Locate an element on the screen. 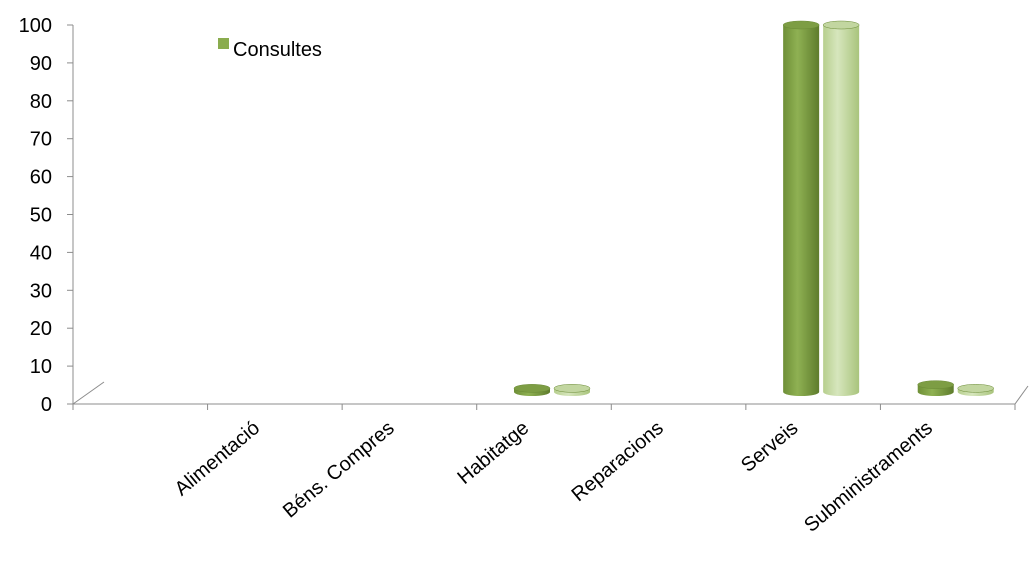  y-tick-label: 40 is located at coordinates (41, 253).